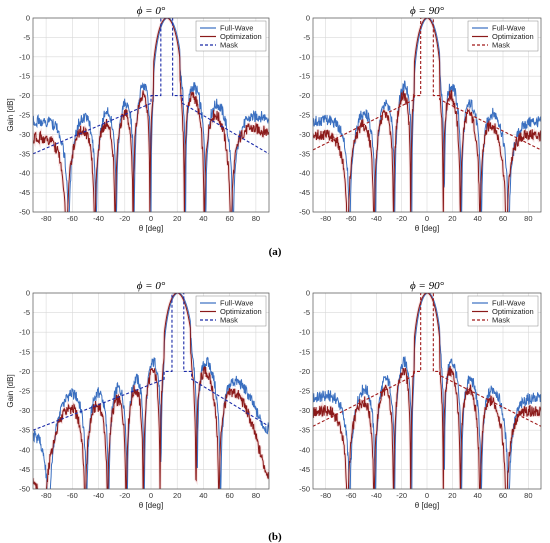 The image size is (550, 543). Describe the element at coordinates (229, 495) in the screenshot. I see `chart-3-x-tick-label: 60` at that location.